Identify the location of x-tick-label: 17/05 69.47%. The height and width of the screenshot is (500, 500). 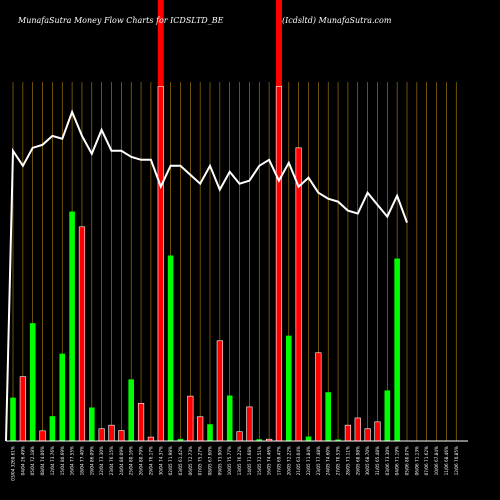
(278, 460).